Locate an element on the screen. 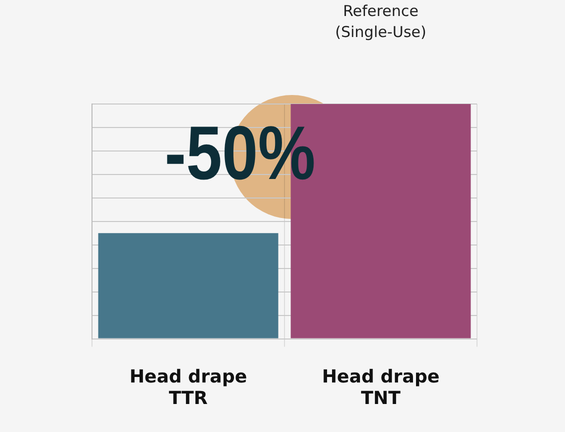 This screenshot has height=432, width=565. x-tick-label: Head drape TNT is located at coordinates (381, 387).